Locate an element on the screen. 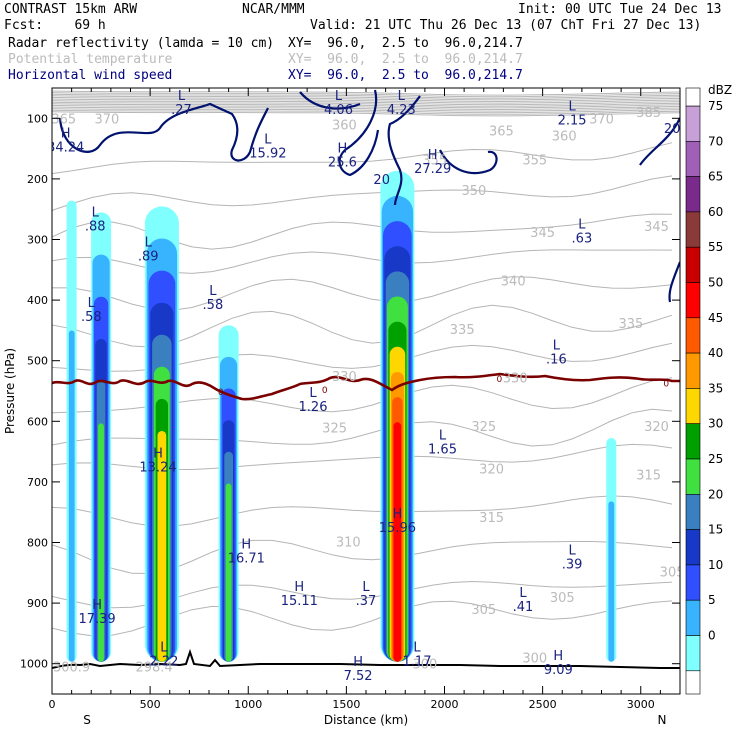 The height and width of the screenshot is (740, 740). colorbar-level-label: 5 is located at coordinates (712, 600).